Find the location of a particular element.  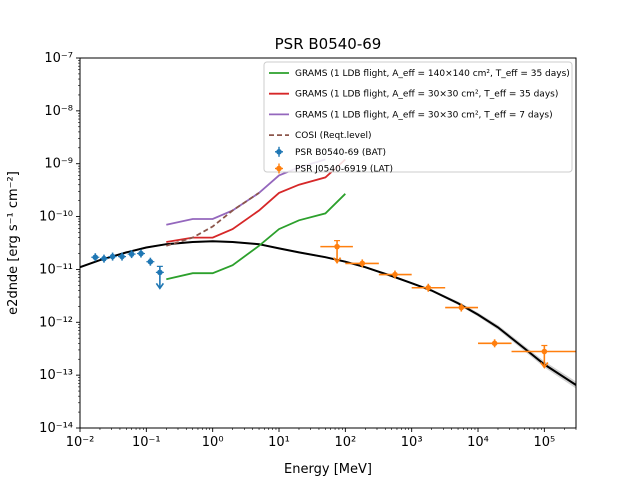

chart-title: PSR B0540-69 is located at coordinates (328, 44).